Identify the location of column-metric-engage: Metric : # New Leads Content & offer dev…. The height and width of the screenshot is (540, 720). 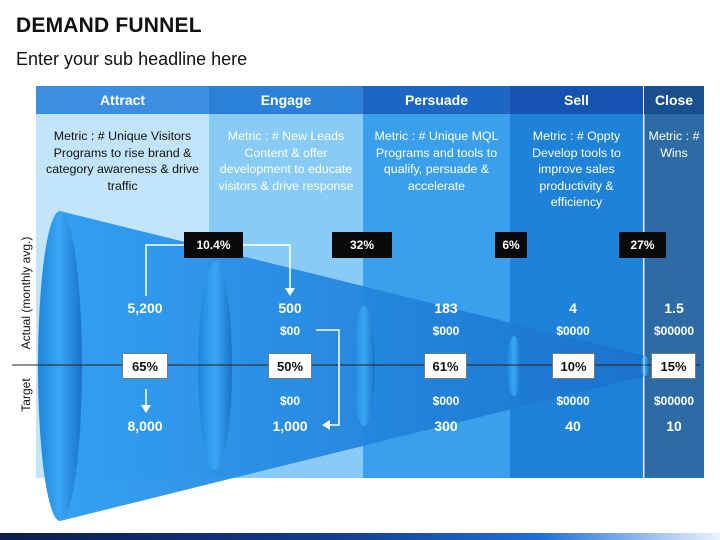
(286, 161).